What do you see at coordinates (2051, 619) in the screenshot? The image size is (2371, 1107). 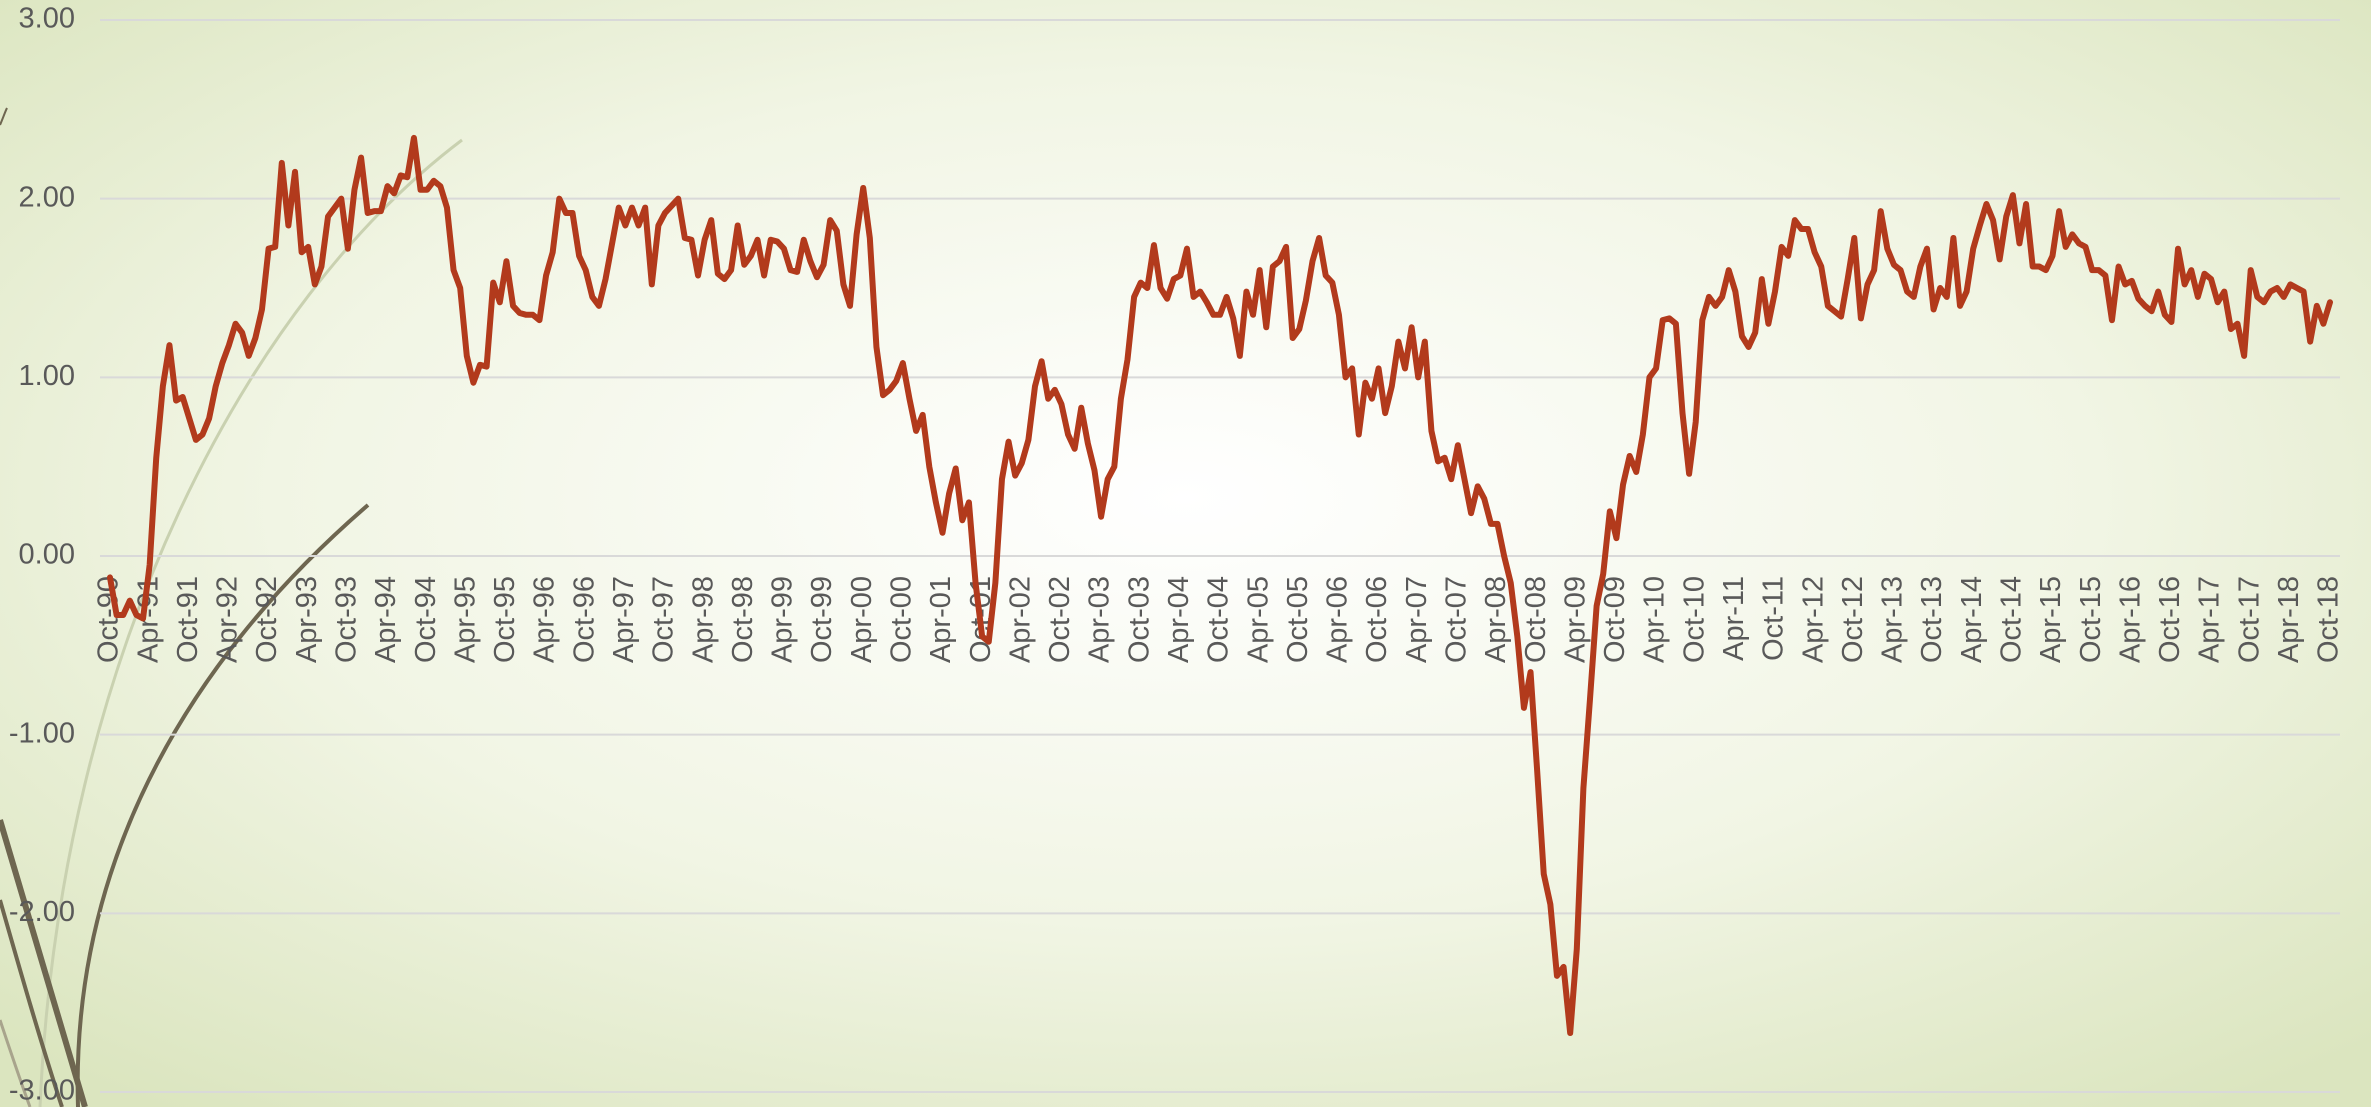 I see `x-tick-label: Apr-15` at bounding box center [2051, 619].